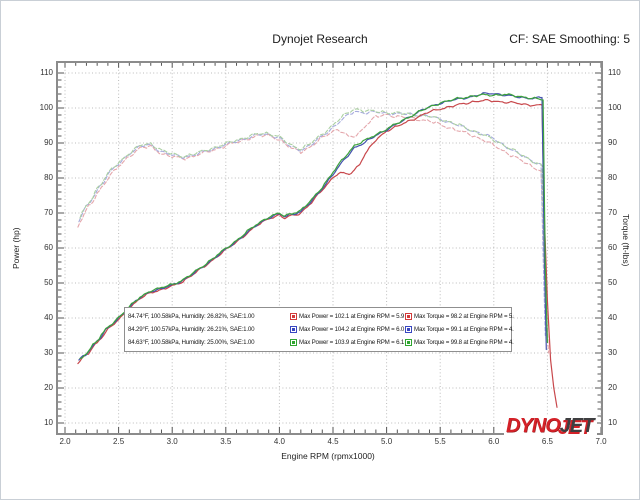 Image resolution: width=640 pixels, height=500 pixels. I want to click on y-left-tick-label: 70, so click(48, 212).